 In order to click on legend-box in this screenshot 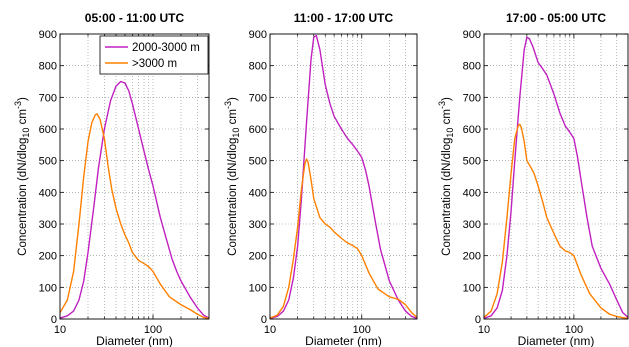, I will do `click(154, 55)`.